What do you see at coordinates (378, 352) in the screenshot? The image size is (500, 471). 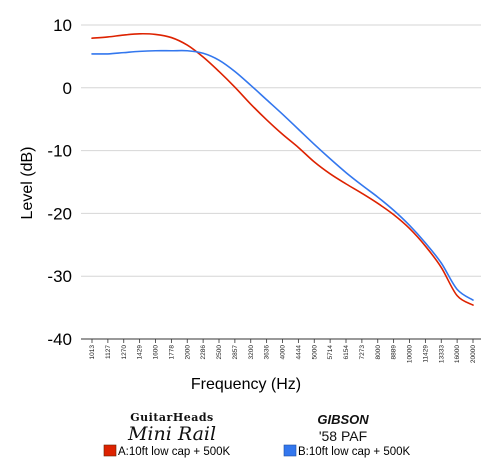 I see `x-tick-label: 8000` at bounding box center [378, 352].